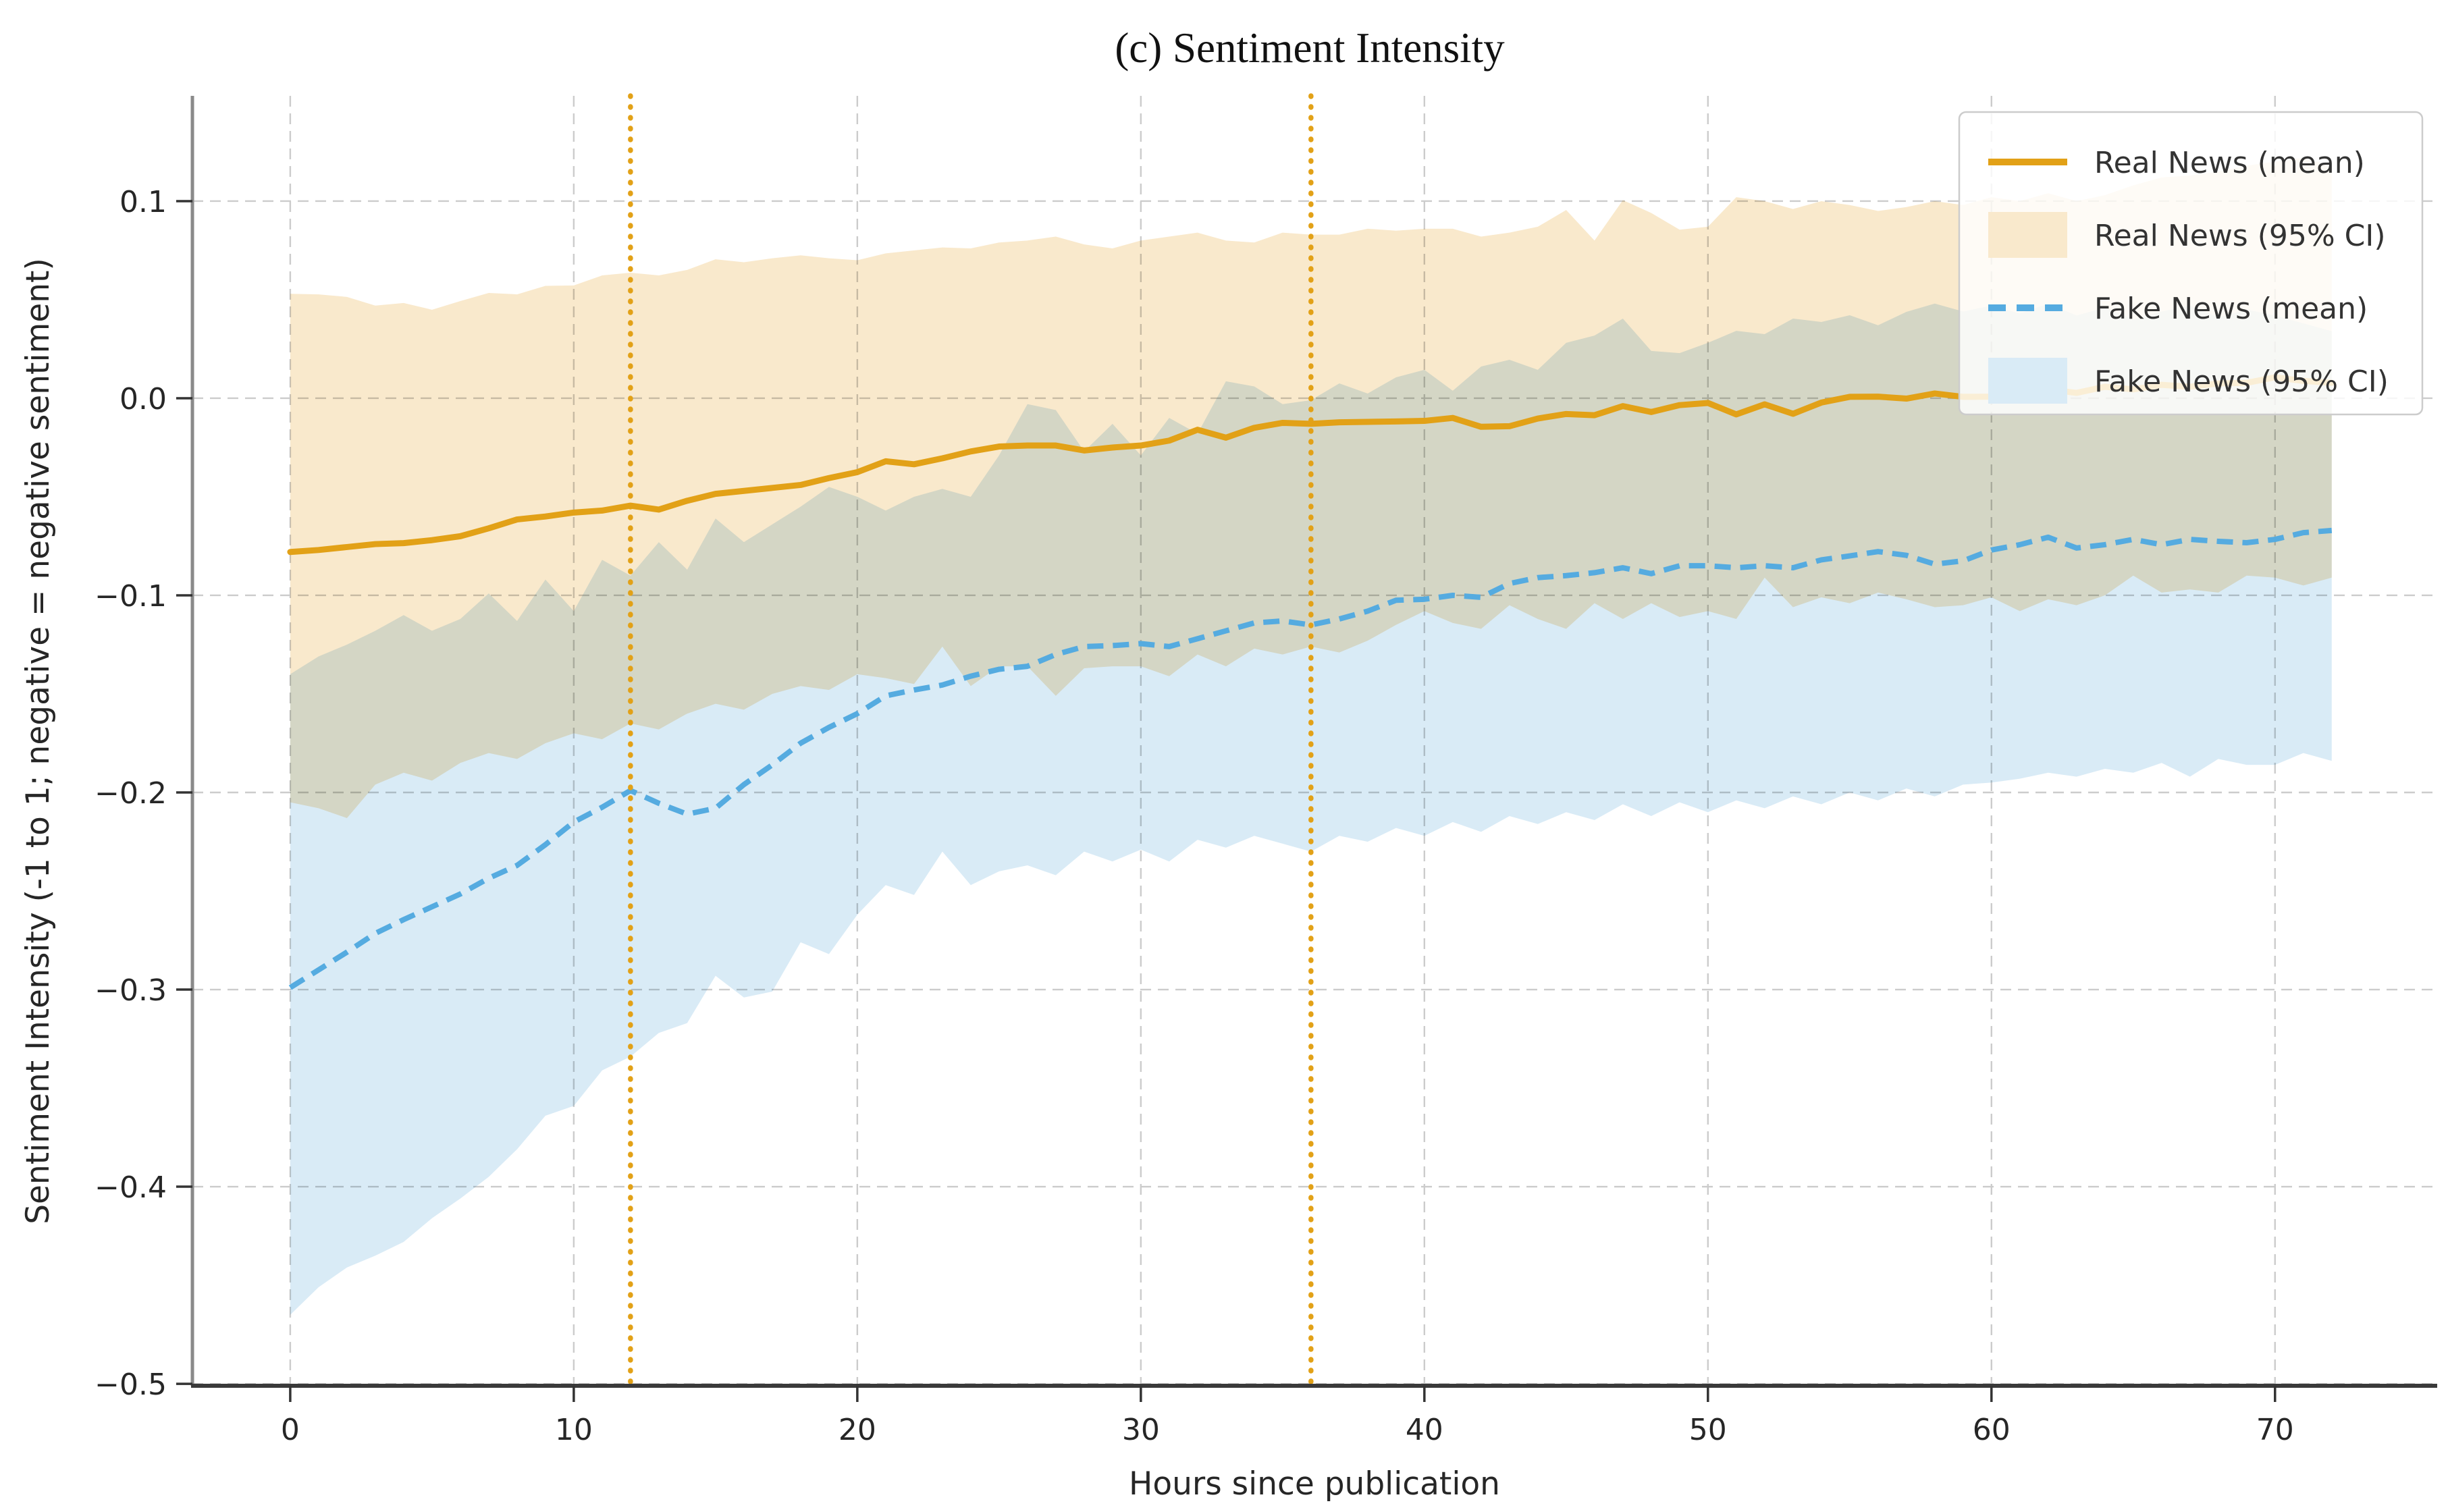 This screenshot has height=1512, width=2448. I want to click on x-tick-label: 50, so click(1708, 1430).